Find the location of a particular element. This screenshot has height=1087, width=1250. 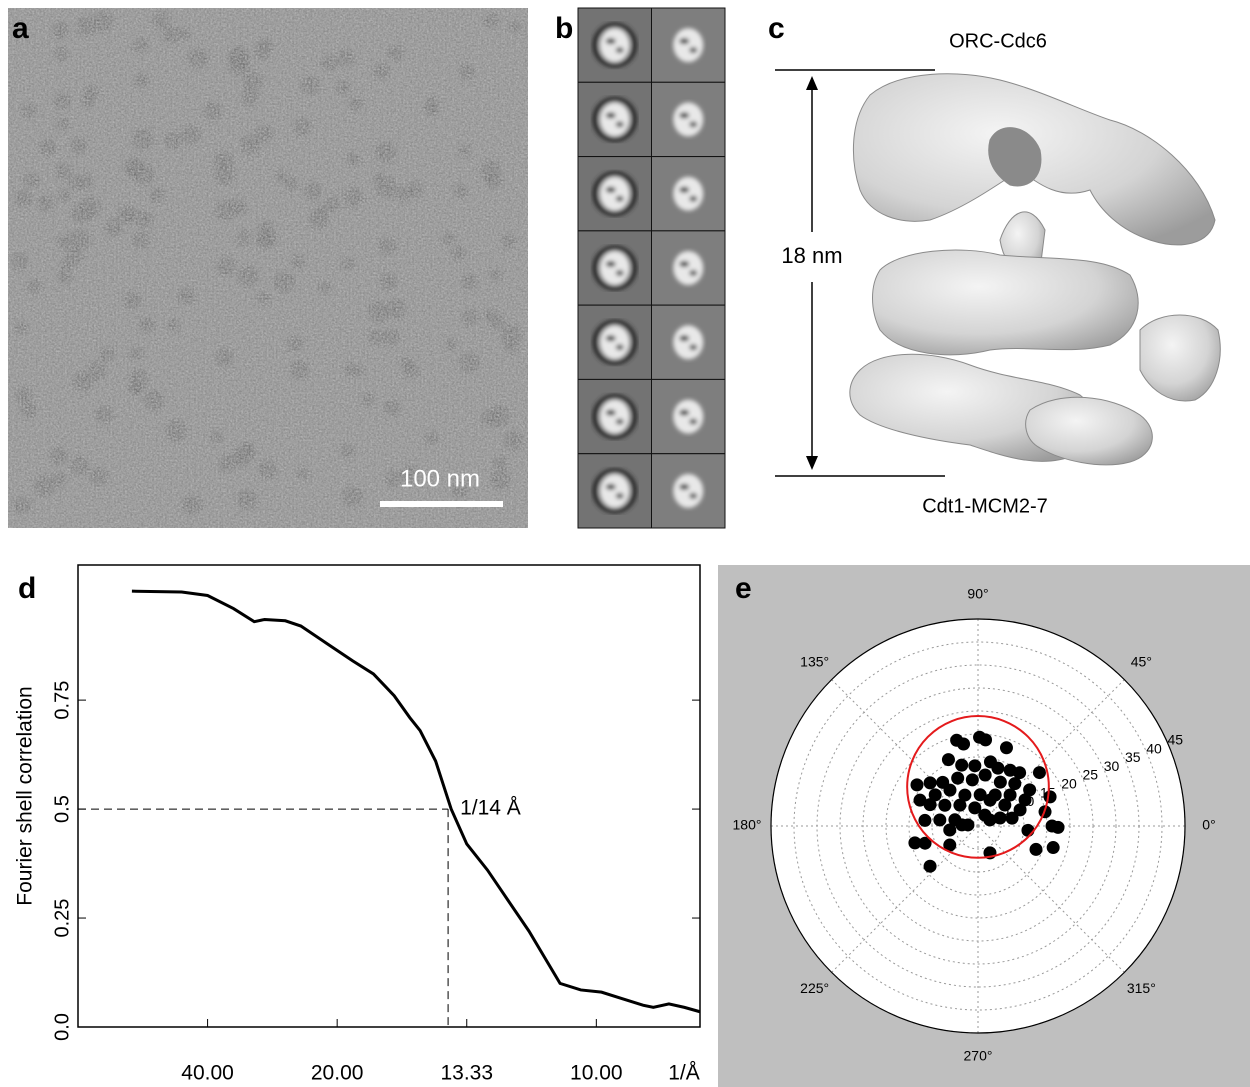

panel-label: d is located at coordinates (27, 588).